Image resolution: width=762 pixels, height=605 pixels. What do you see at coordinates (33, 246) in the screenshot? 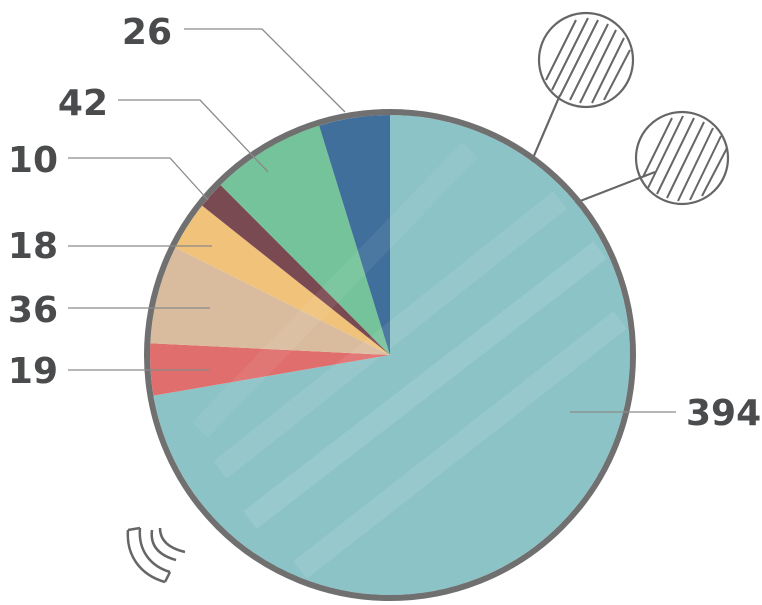
I see `slice-value-label: 18` at bounding box center [33, 246].